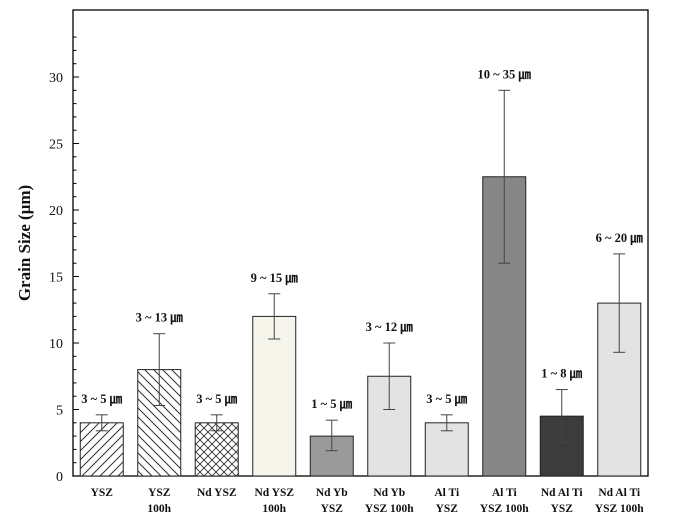  I want to click on y-tick-label: 30, so click(56, 78).